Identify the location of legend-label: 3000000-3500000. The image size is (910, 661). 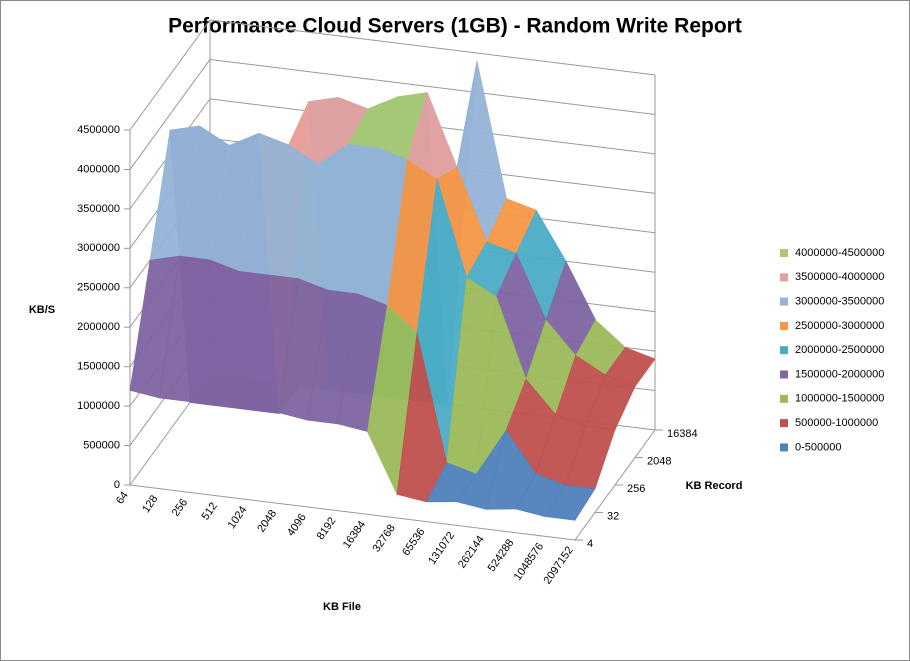
(839, 302).